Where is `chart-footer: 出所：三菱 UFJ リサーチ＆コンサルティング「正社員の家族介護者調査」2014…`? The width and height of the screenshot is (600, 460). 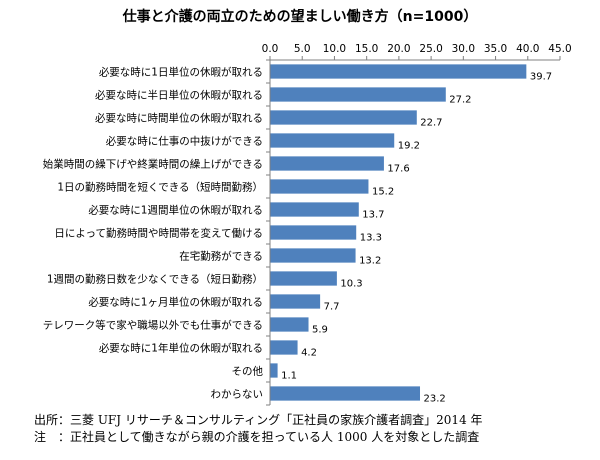
chart-footer: 出所：三菱 UFJ リサーチ＆コンサルティング「正社員の家族介護者調査」2014… is located at coordinates (258, 429).